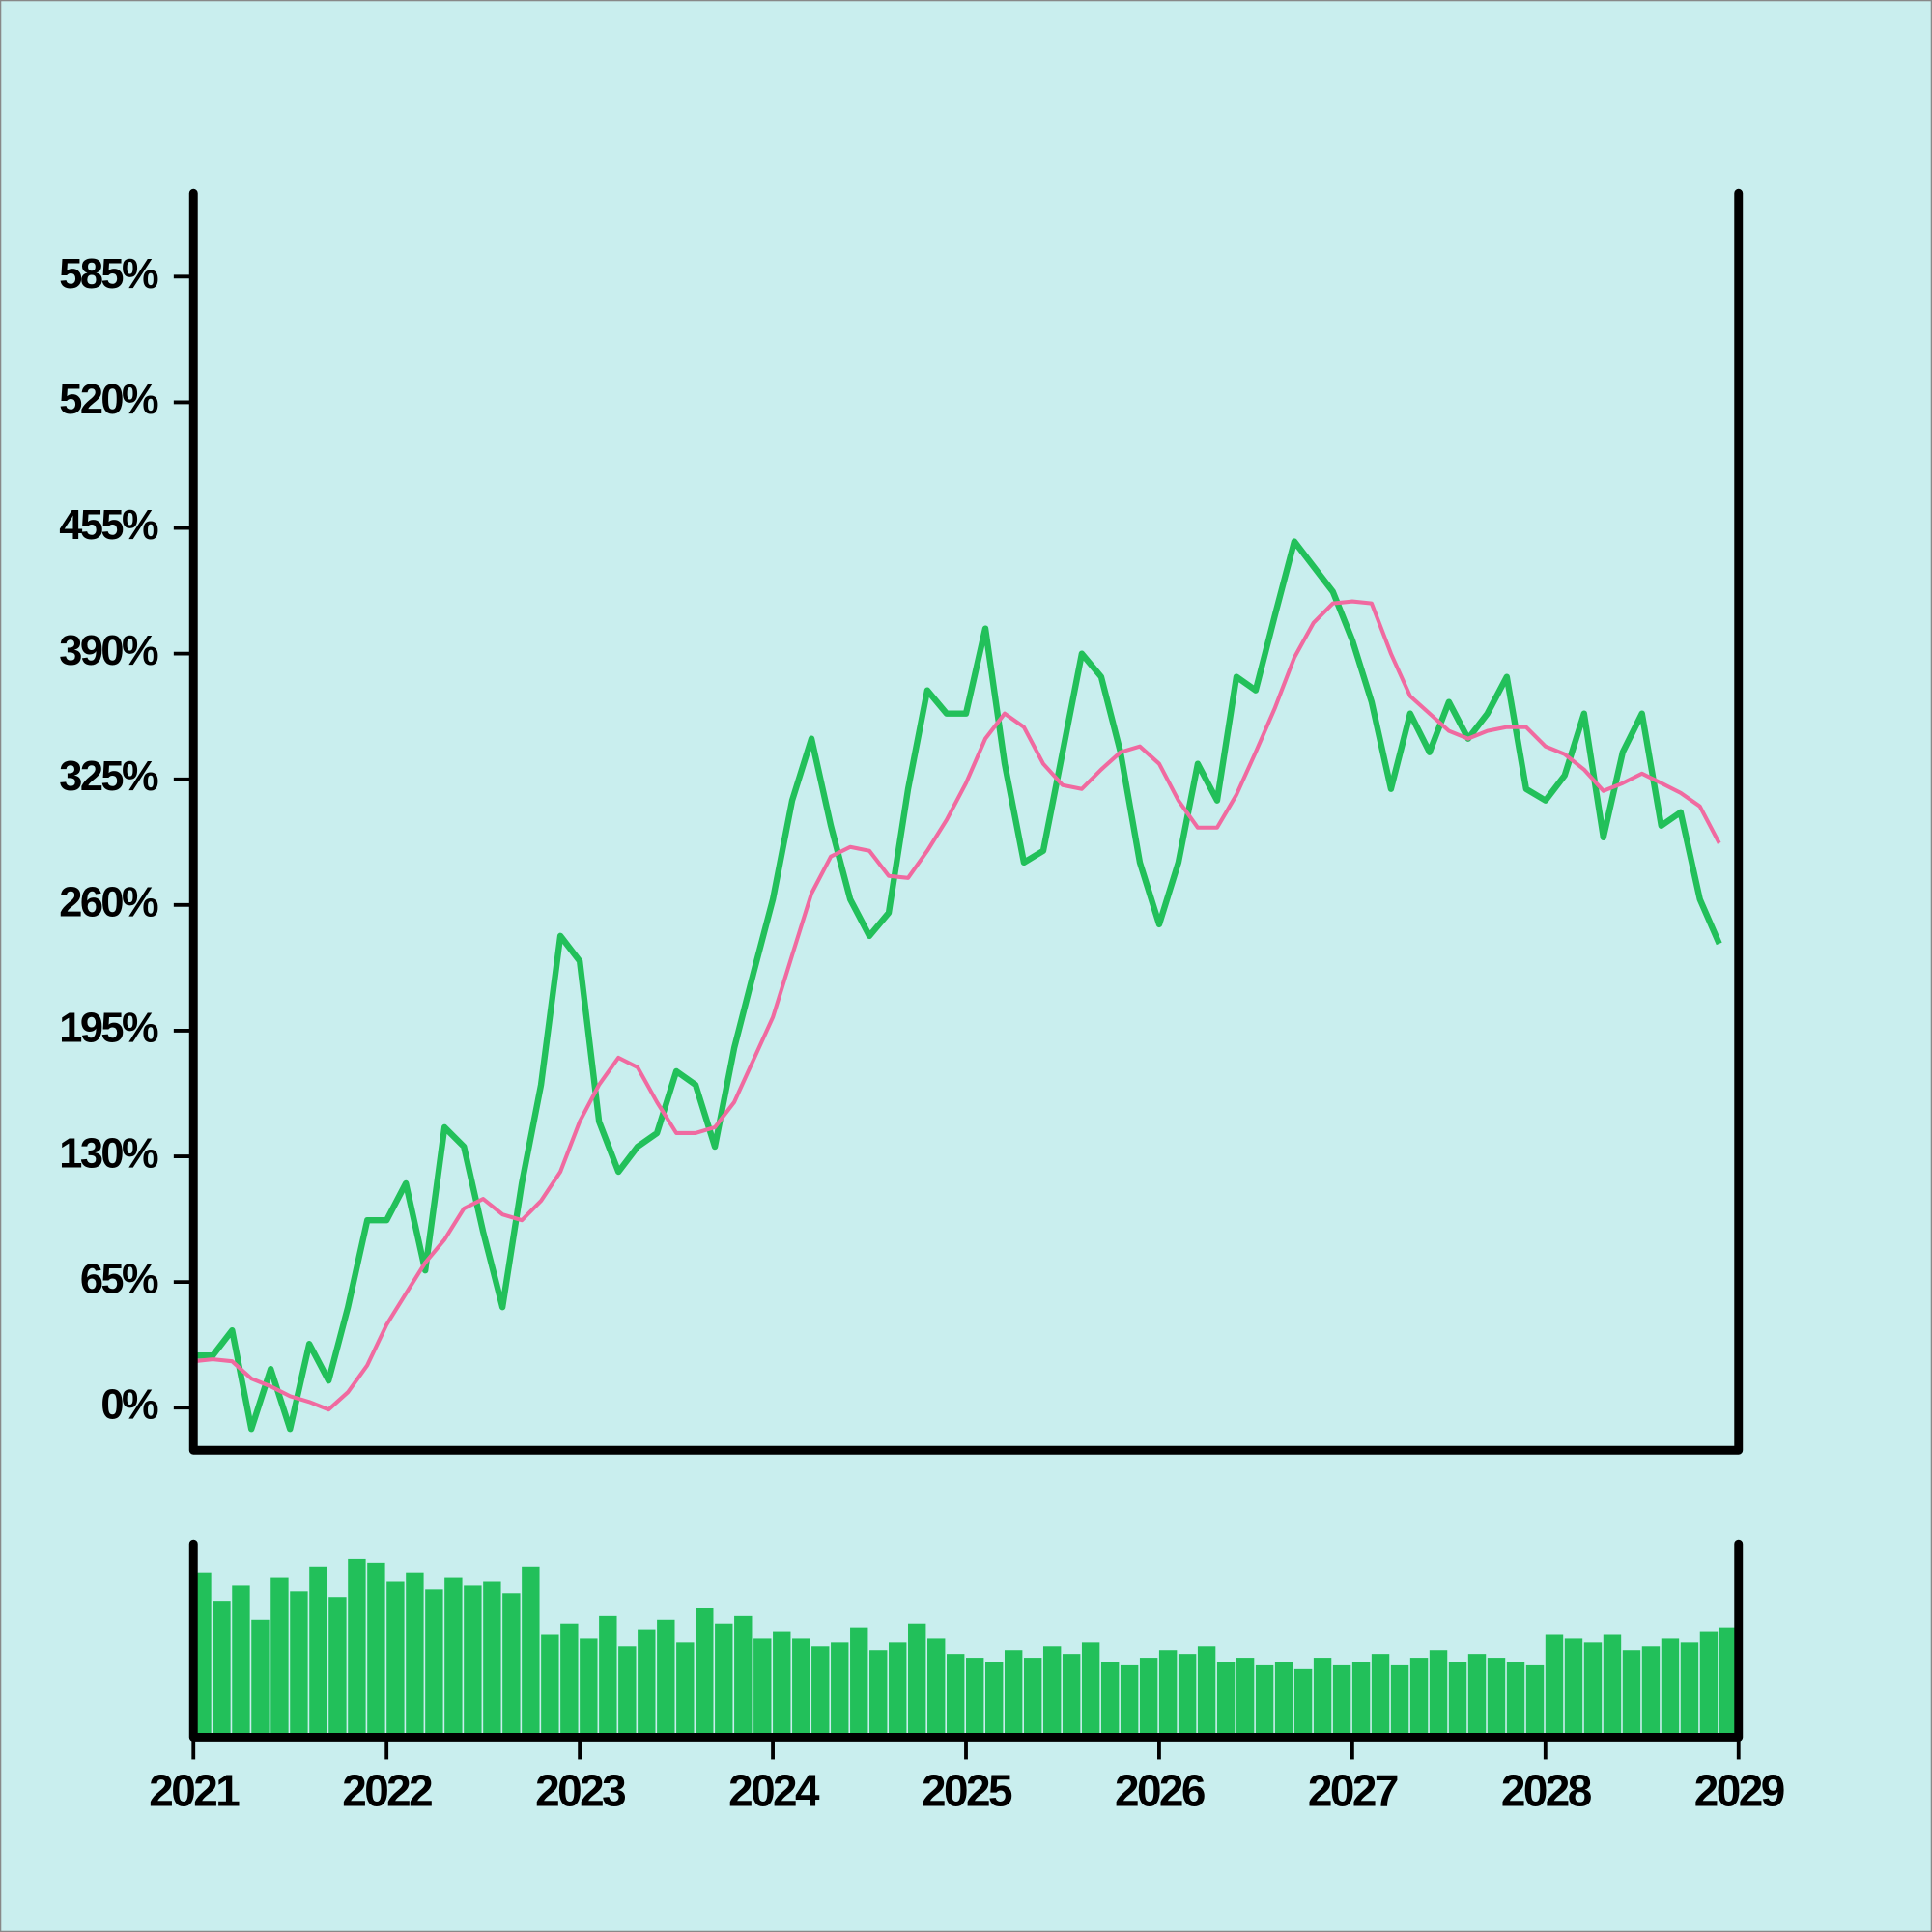 This screenshot has height=1932, width=1932. What do you see at coordinates (108, 902) in the screenshot?
I see `y-tick-label: 260%` at bounding box center [108, 902].